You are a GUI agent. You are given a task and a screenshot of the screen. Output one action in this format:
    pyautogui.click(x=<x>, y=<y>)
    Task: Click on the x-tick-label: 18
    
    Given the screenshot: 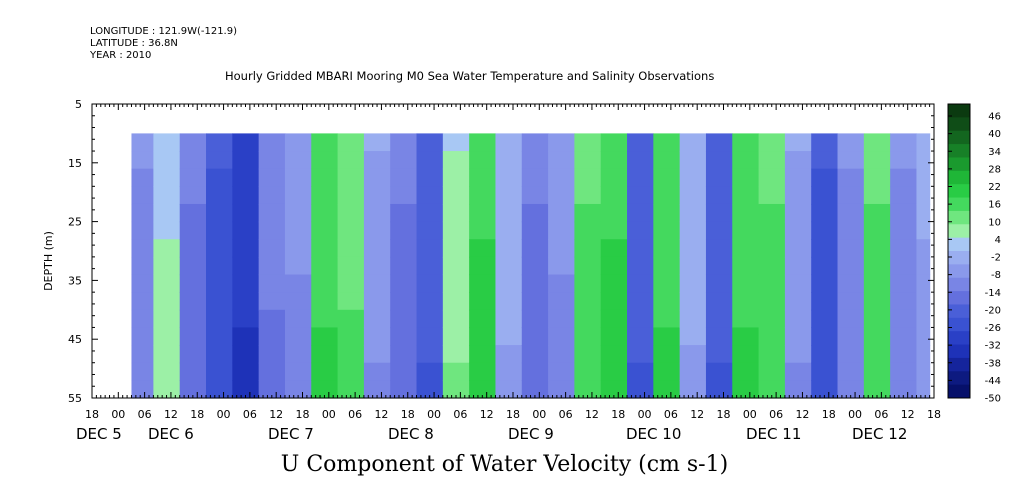 What is the action you would take?
    pyautogui.click(x=92, y=414)
    